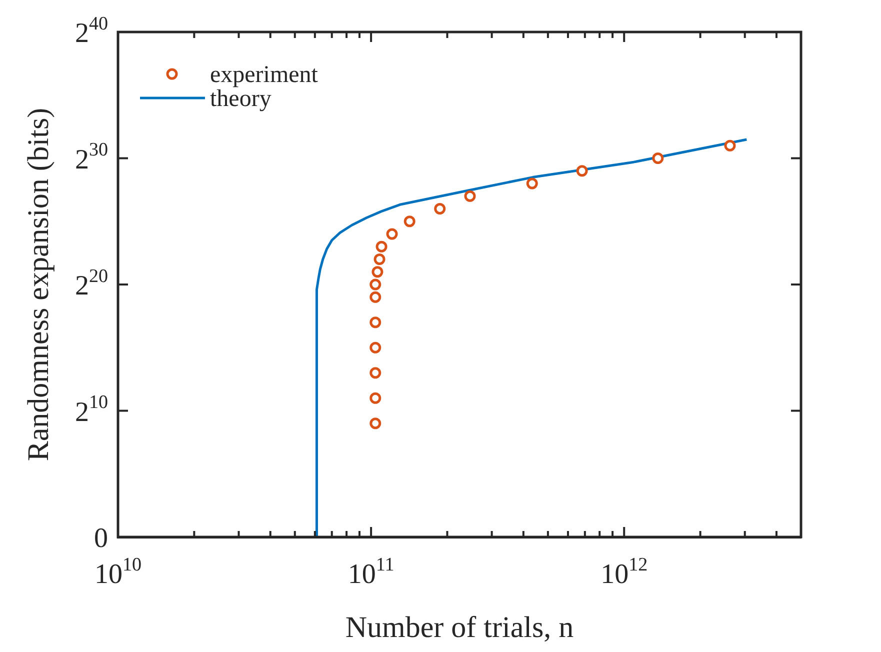 The image size is (881, 652). Describe the element at coordinates (241, 99) in the screenshot. I see `legend-label: theory` at that location.